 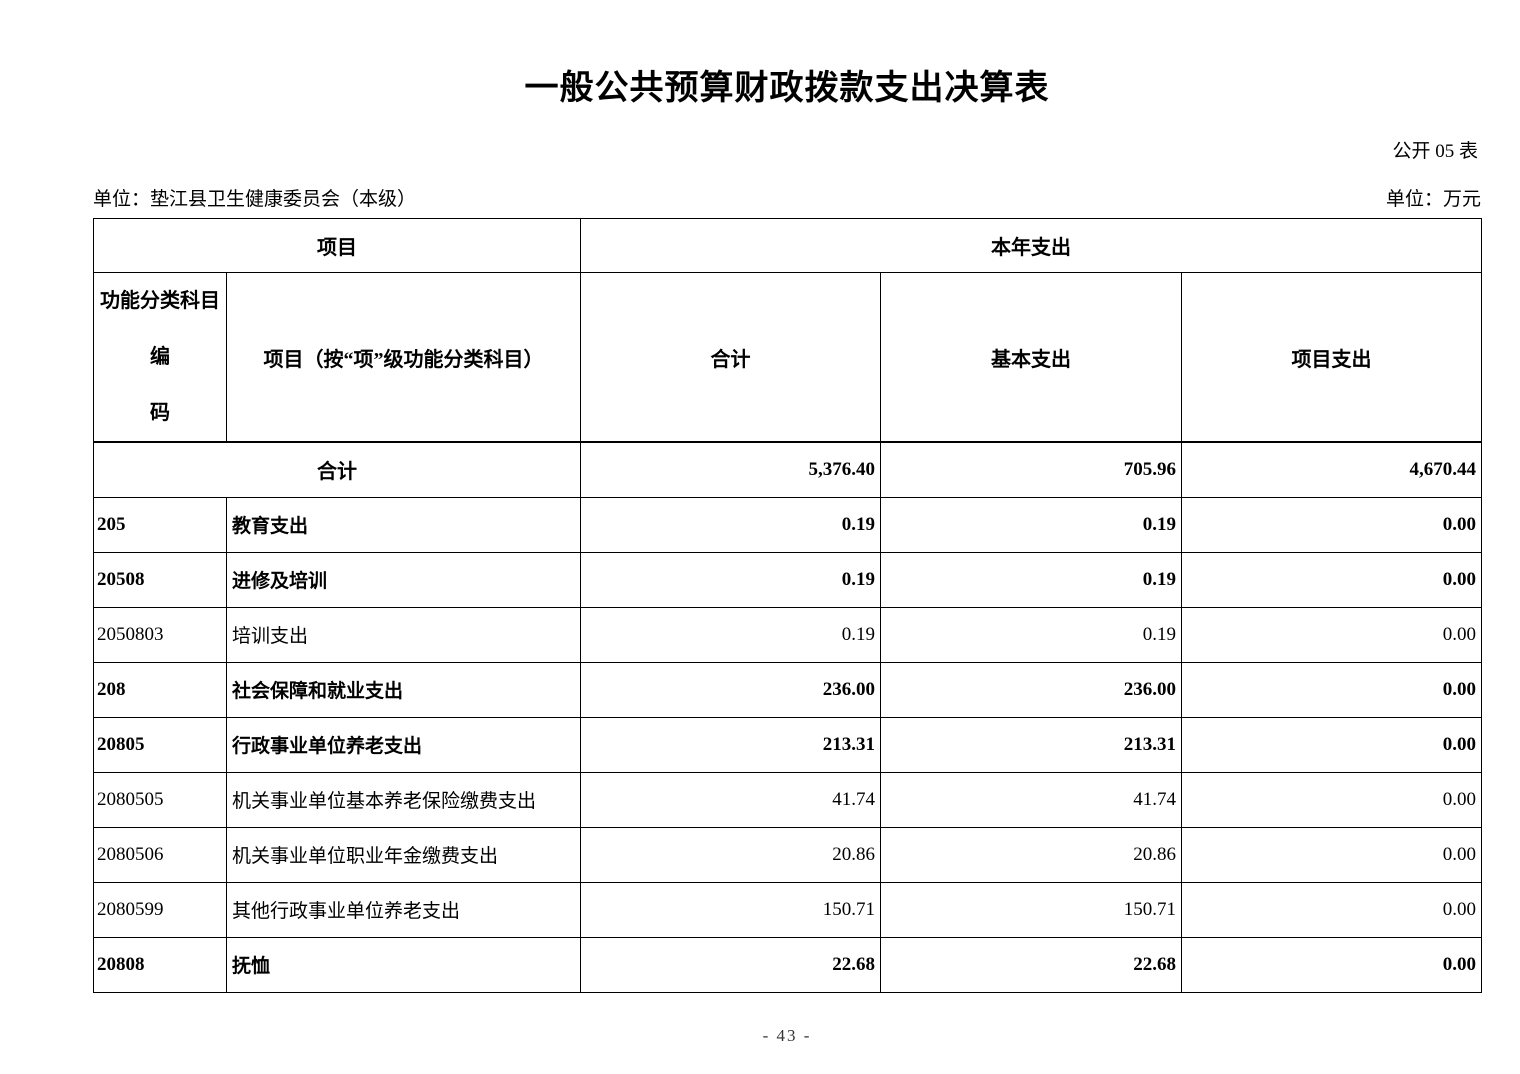 I want to click on code-cell: 2080506, so click(x=160, y=854).